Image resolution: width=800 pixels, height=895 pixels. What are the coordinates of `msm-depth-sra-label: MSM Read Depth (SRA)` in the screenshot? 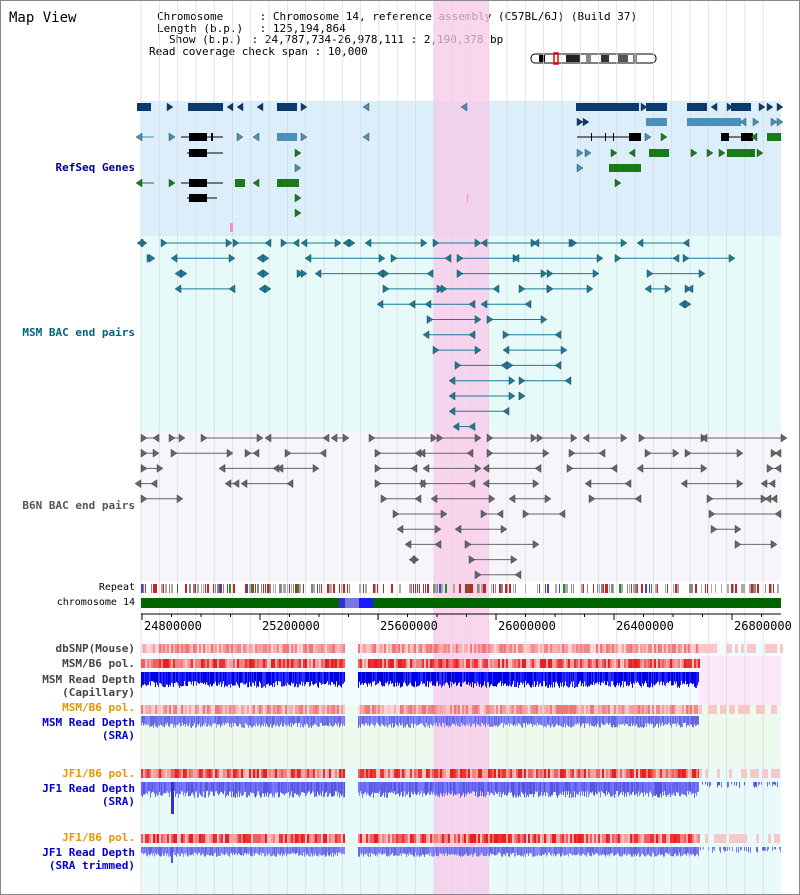 It's located at (88, 729).